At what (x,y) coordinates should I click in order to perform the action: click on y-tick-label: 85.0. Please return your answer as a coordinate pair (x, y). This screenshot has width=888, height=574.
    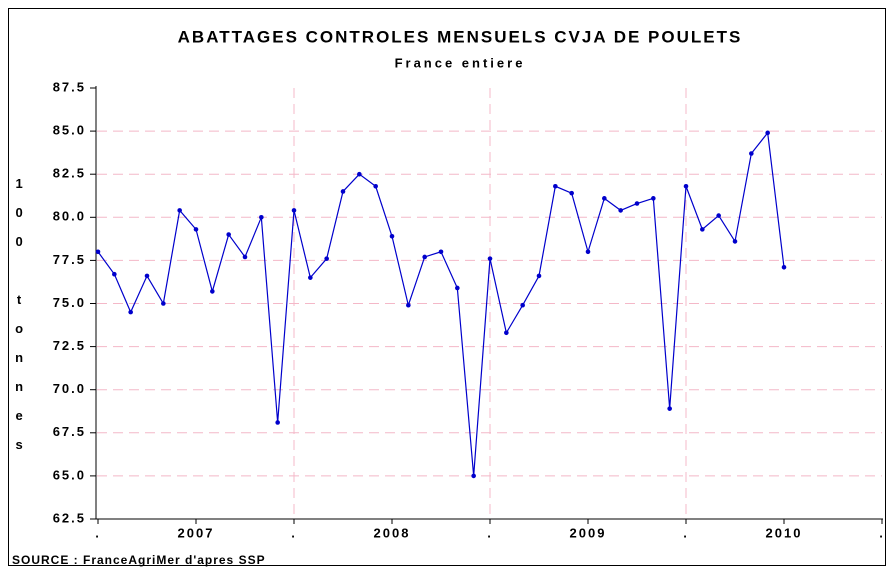
    Looking at the image, I should click on (69, 130).